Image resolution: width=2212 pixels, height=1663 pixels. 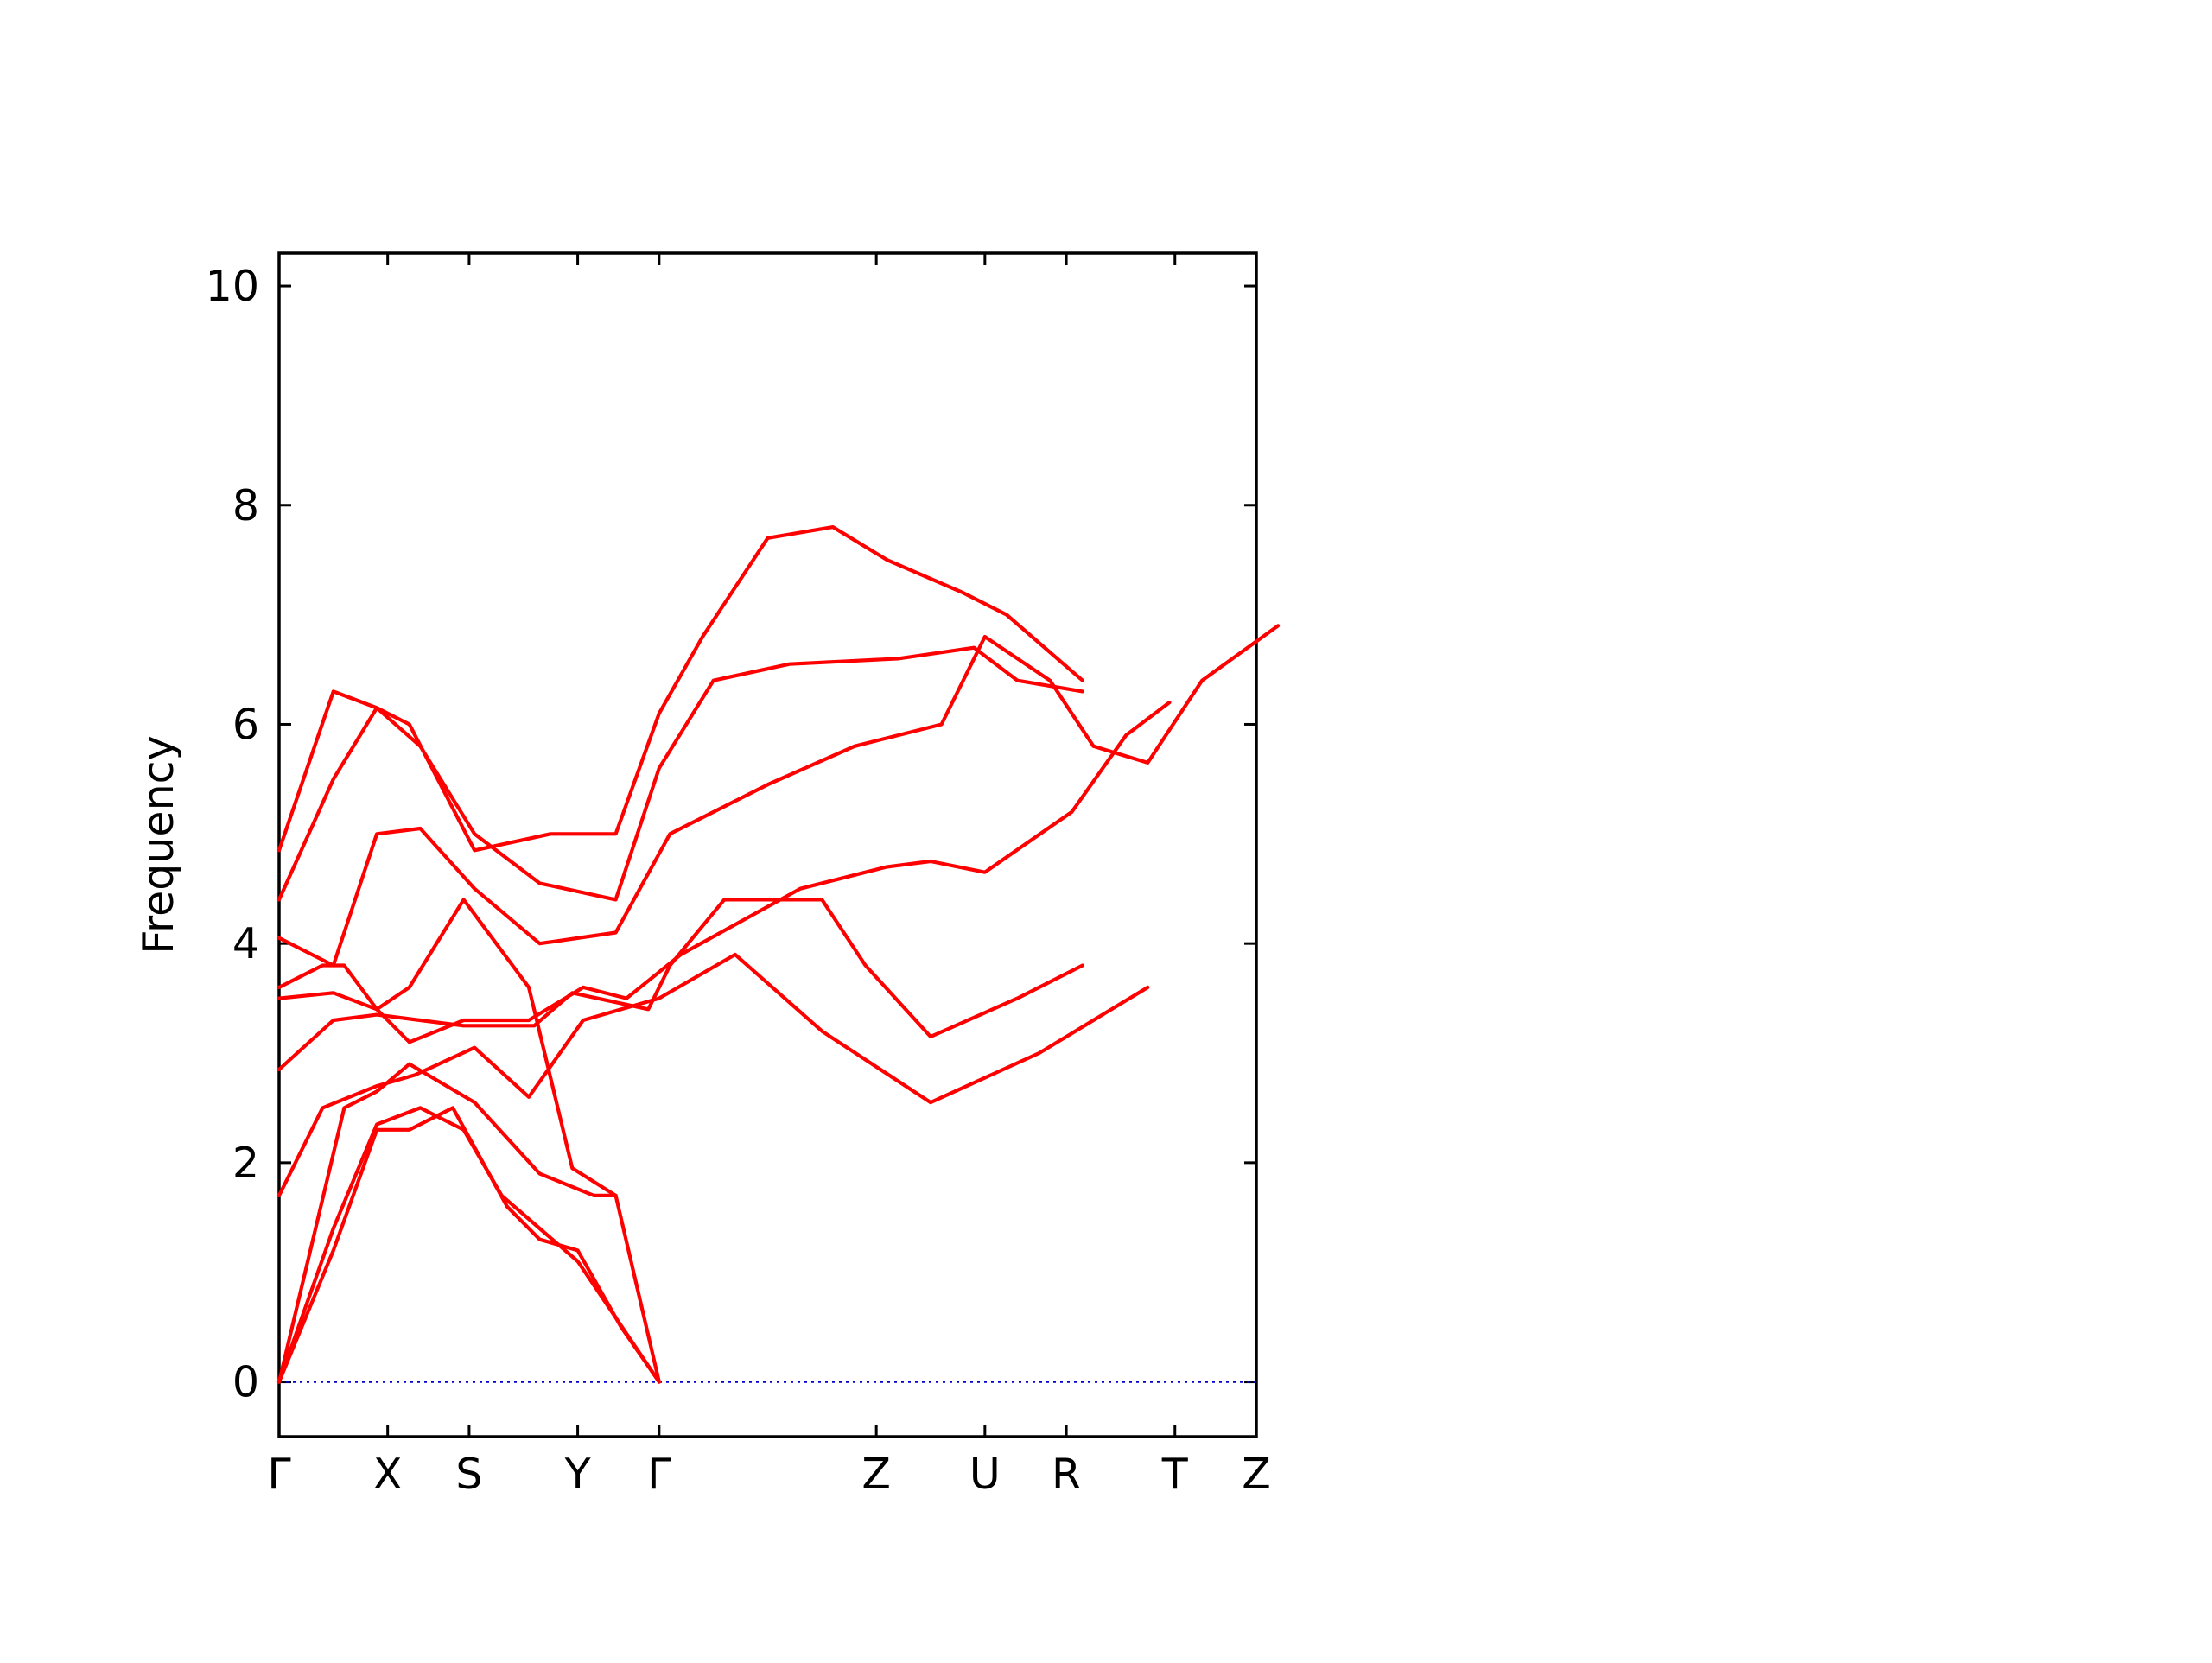 What do you see at coordinates (245, 944) in the screenshot?
I see `y-tick-label: 4` at bounding box center [245, 944].